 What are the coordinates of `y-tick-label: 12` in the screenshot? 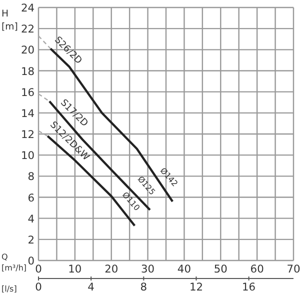 It's located at (27, 134).